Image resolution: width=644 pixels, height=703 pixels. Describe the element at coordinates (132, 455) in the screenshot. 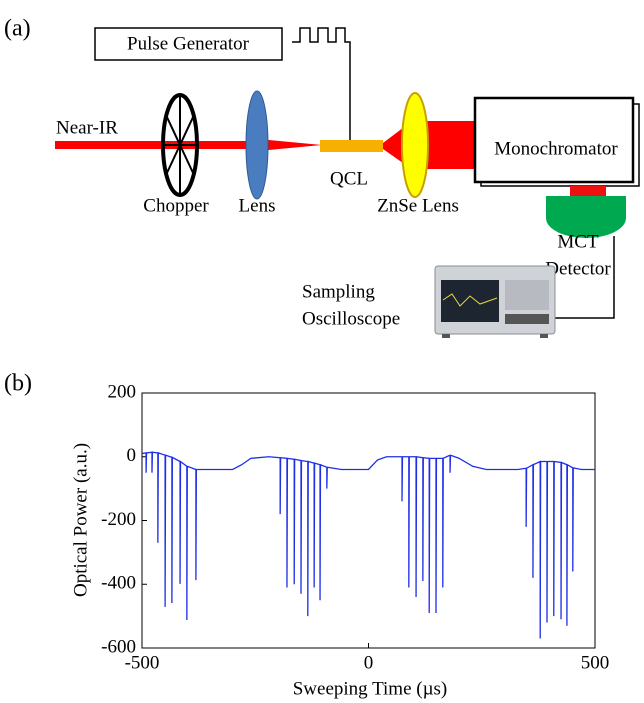

I see `y-tick-label: 0` at that location.